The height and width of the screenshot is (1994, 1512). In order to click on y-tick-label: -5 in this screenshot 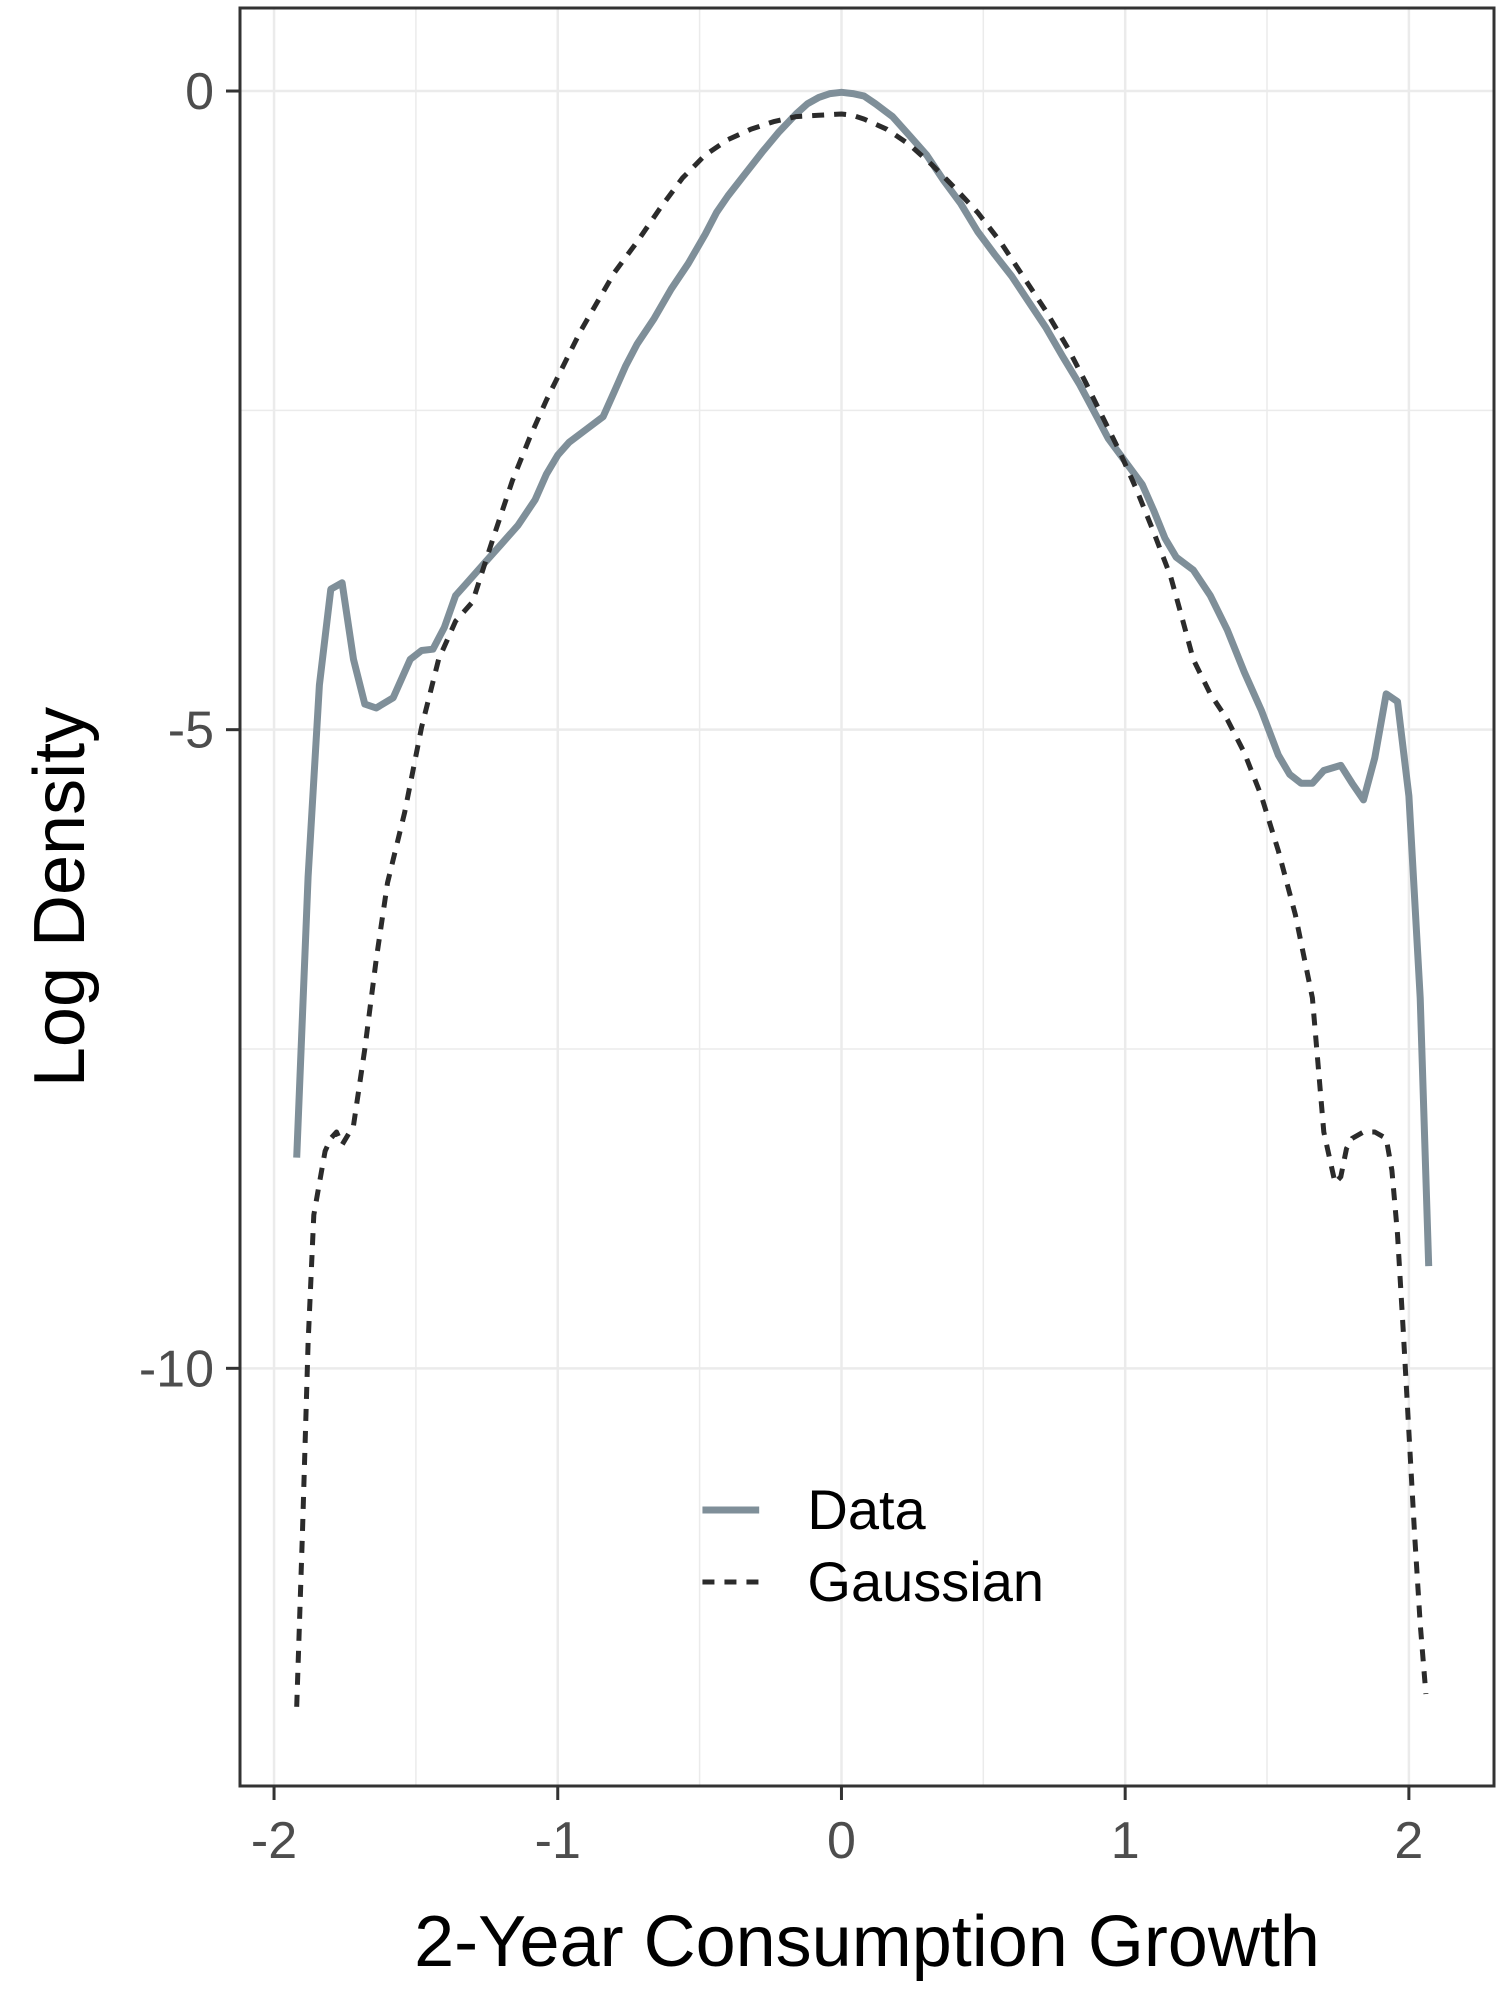, I will do `click(191, 731)`.